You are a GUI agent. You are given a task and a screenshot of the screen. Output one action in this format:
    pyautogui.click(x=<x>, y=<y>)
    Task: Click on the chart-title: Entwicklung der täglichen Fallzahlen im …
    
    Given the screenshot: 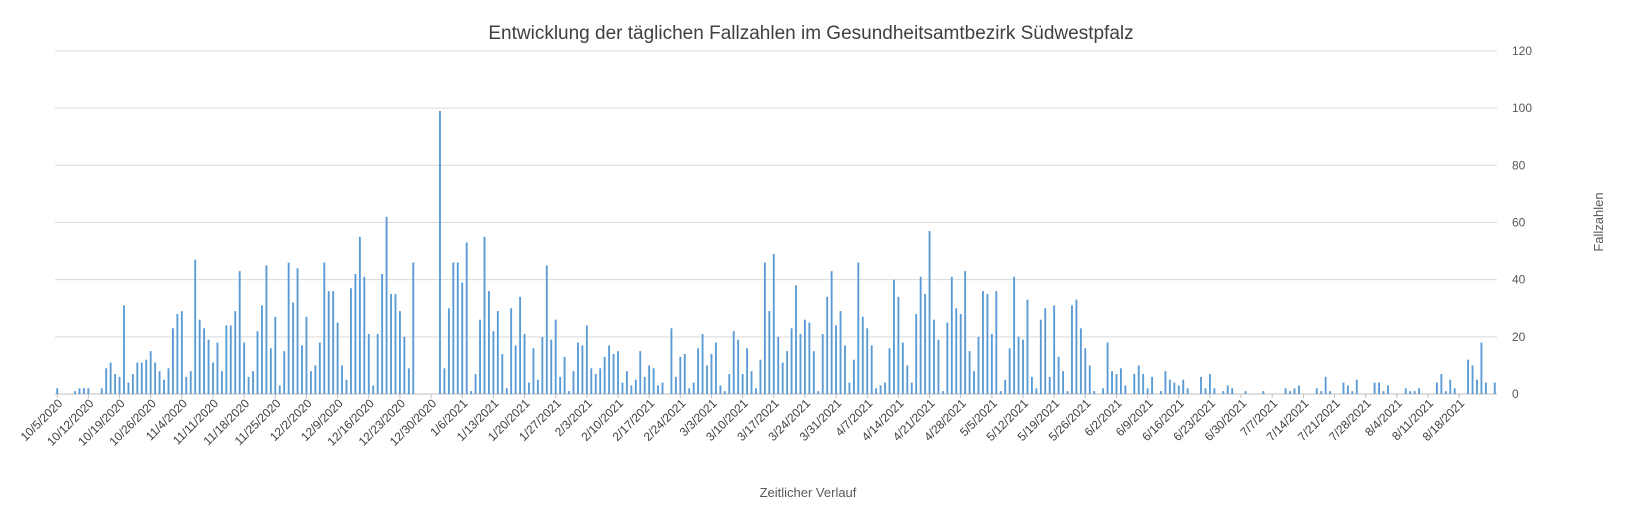 What is the action you would take?
    pyautogui.click(x=810, y=33)
    